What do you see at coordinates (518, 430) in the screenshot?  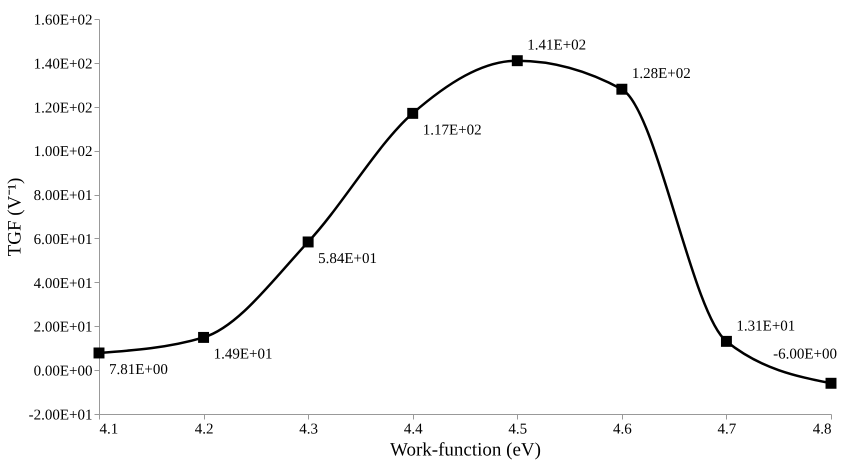 I see `x-tick-label: 4.5` at bounding box center [518, 430].